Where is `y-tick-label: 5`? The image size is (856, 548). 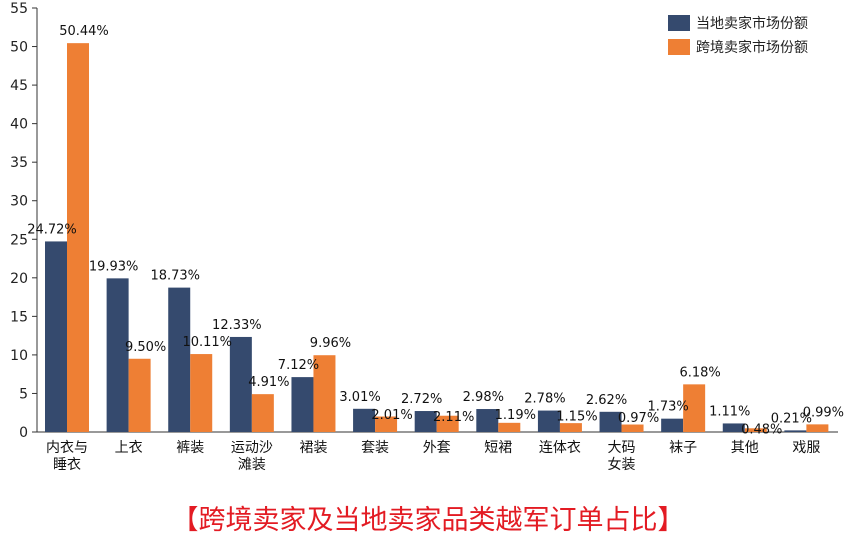
y-tick-label: 5 is located at coordinates (23, 394).